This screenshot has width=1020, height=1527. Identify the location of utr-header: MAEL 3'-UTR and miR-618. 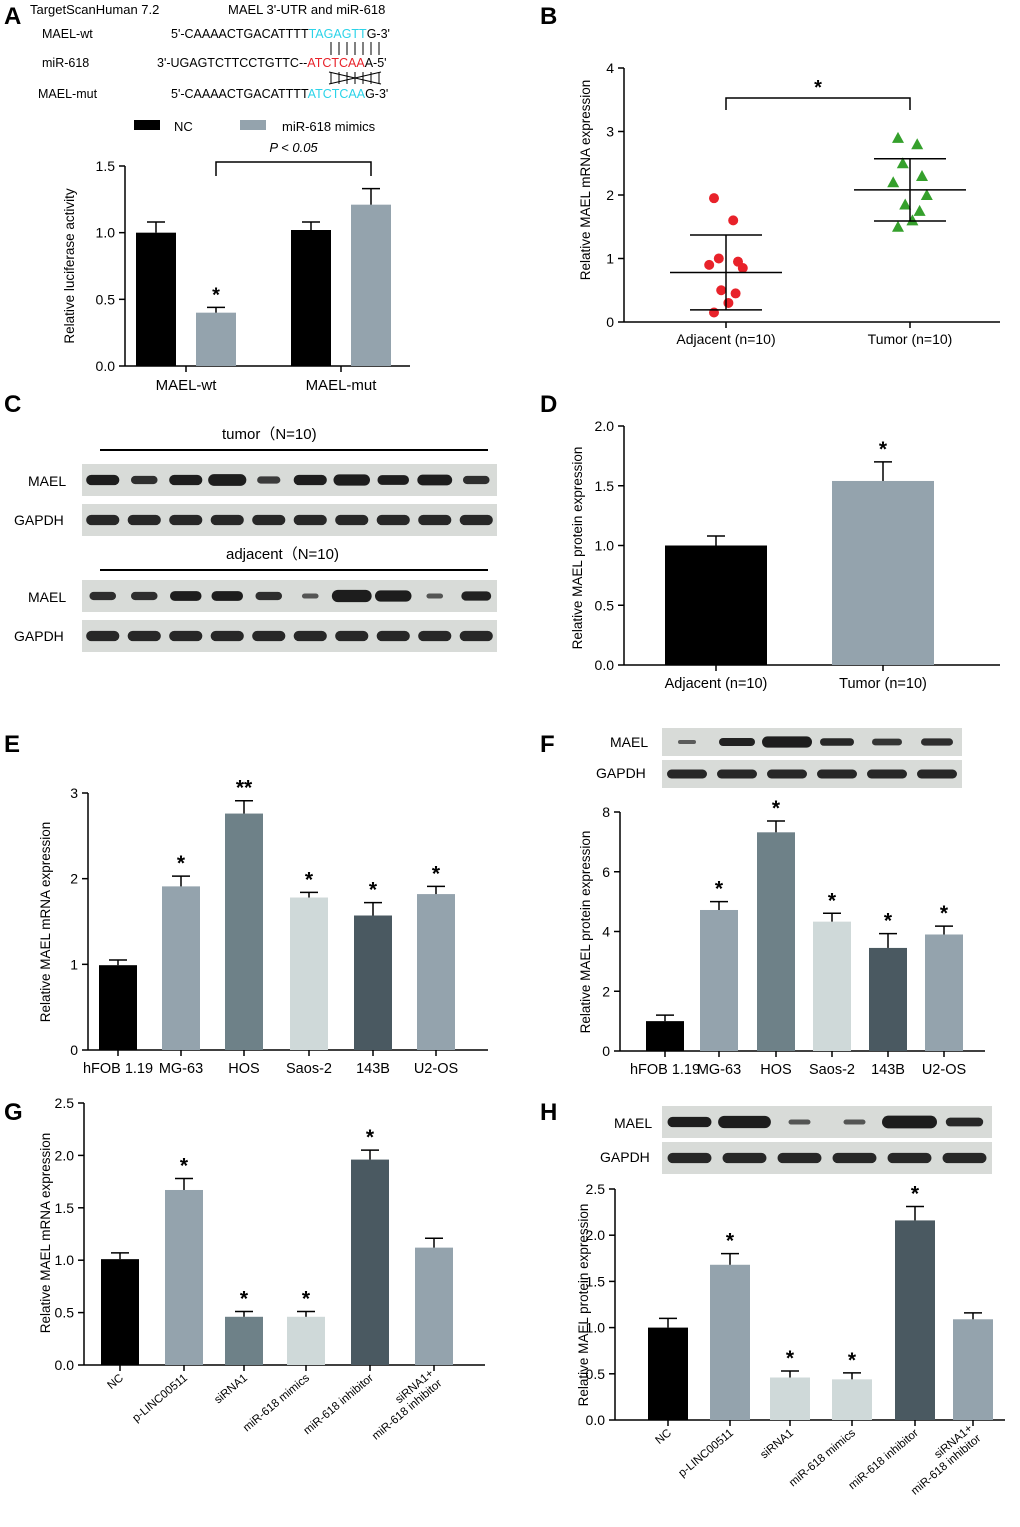
(306, 9).